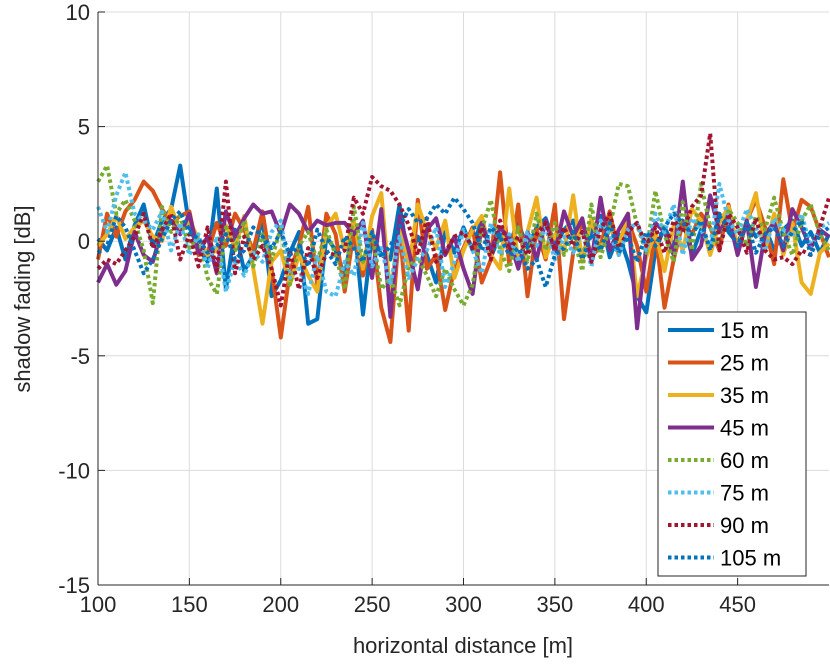  What do you see at coordinates (98, 604) in the screenshot?
I see `x-tick-label: 100` at bounding box center [98, 604].